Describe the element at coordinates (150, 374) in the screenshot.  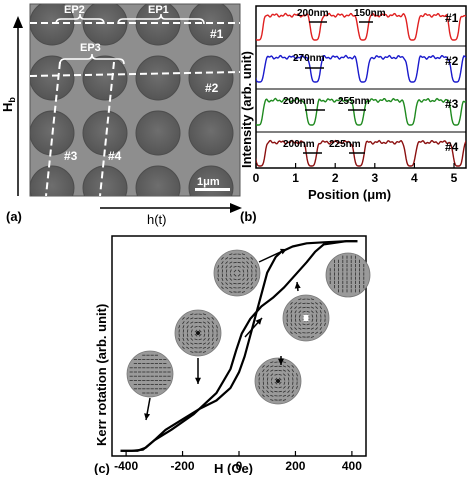
I see `inset-saturated-negative` at that location.